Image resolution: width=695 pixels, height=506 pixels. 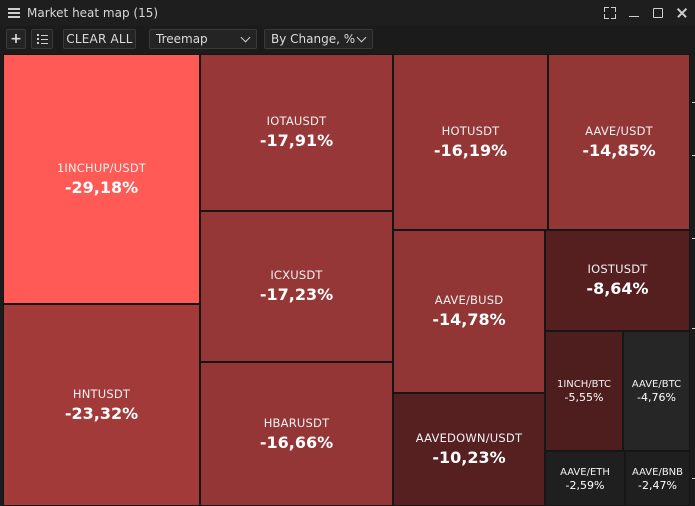 I want to click on tile-hotusdt: HOTUSDT -16,19%, so click(x=470, y=142).